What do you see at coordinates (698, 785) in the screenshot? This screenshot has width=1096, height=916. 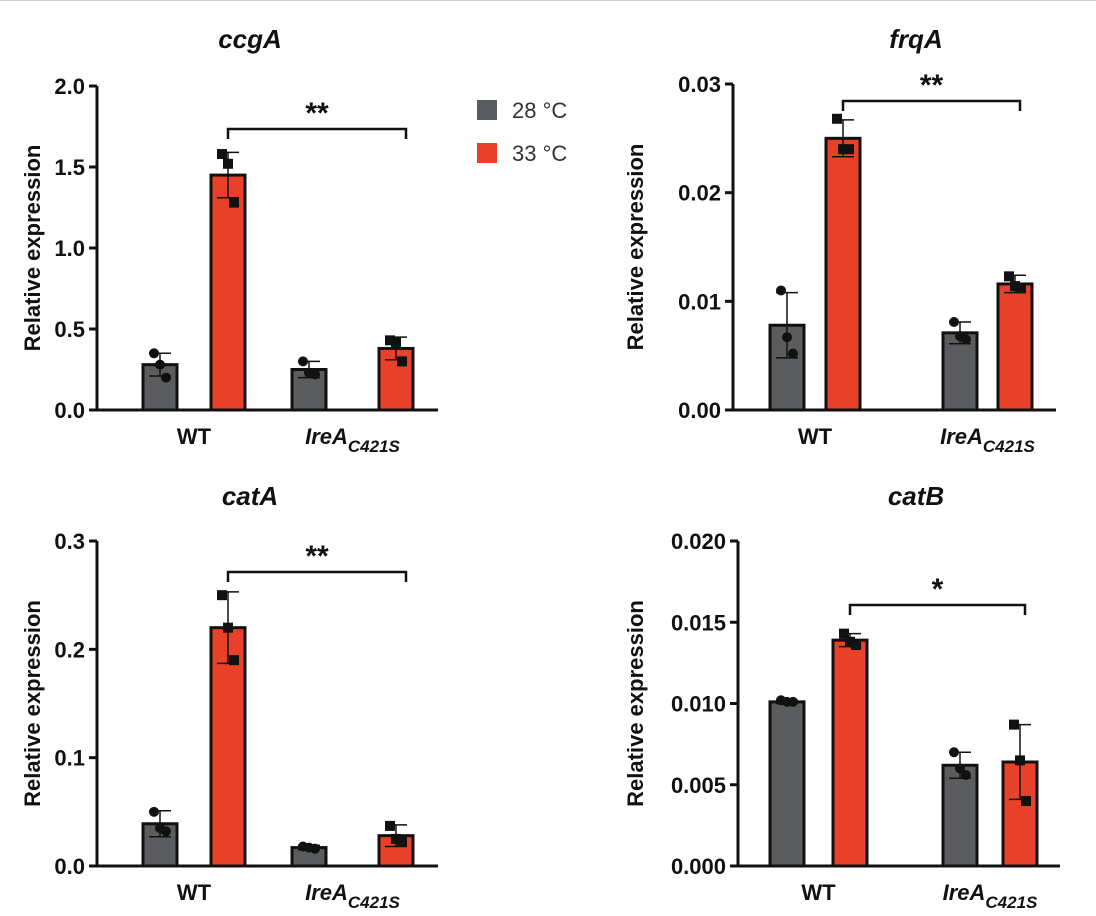 I see `y-tick-label: 0.005` at bounding box center [698, 785].